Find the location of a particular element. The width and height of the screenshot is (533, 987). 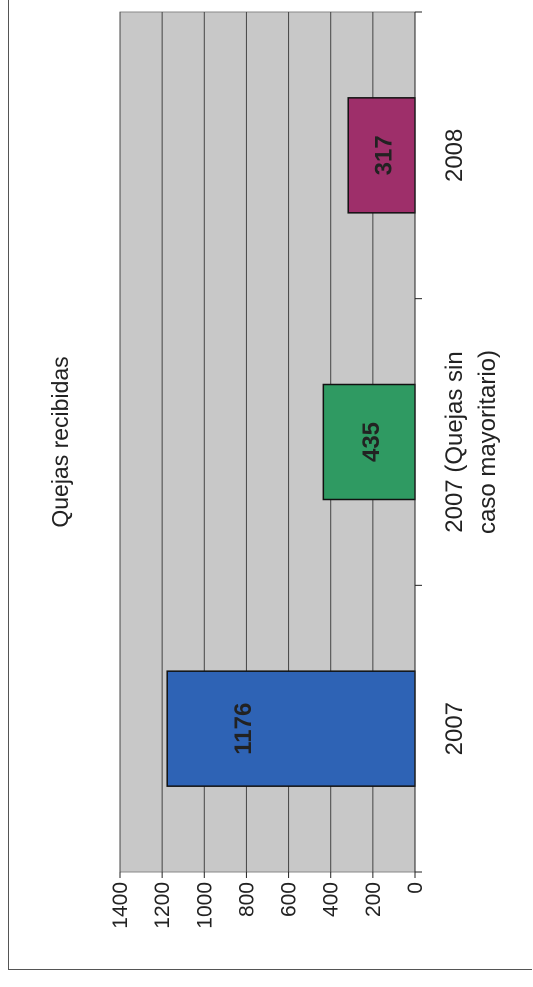

value-tick-label: 200 is located at coordinates (373, 899).